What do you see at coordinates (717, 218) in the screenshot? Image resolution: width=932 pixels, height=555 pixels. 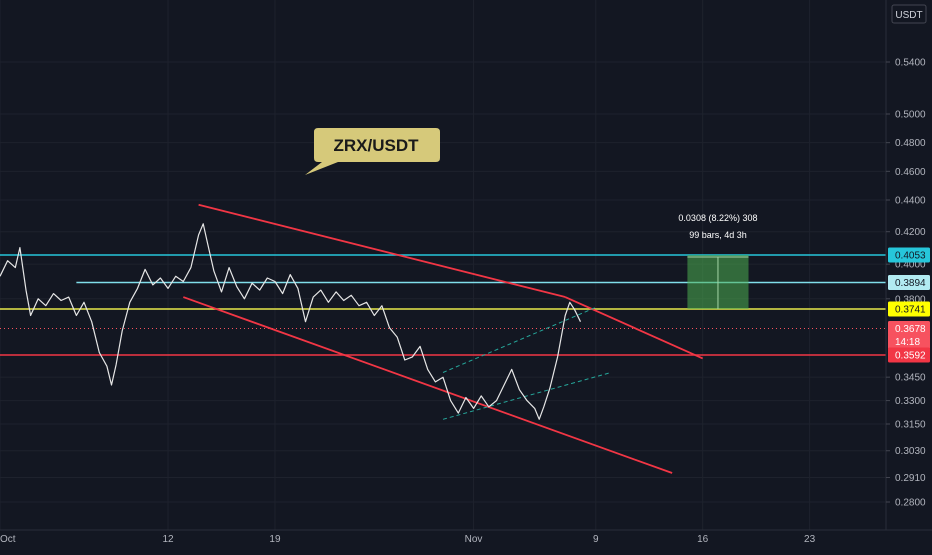 I see `measure-label-change: 0.0308 (8.22%) 308` at bounding box center [717, 218].